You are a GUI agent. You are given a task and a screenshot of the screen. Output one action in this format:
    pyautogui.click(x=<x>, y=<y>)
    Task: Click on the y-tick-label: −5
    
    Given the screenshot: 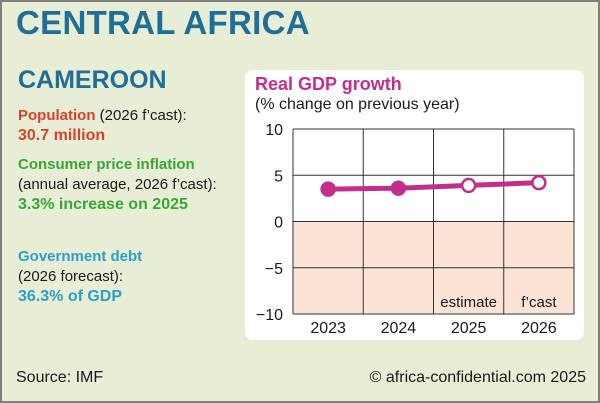 What is the action you would take?
    pyautogui.click(x=274, y=269)
    